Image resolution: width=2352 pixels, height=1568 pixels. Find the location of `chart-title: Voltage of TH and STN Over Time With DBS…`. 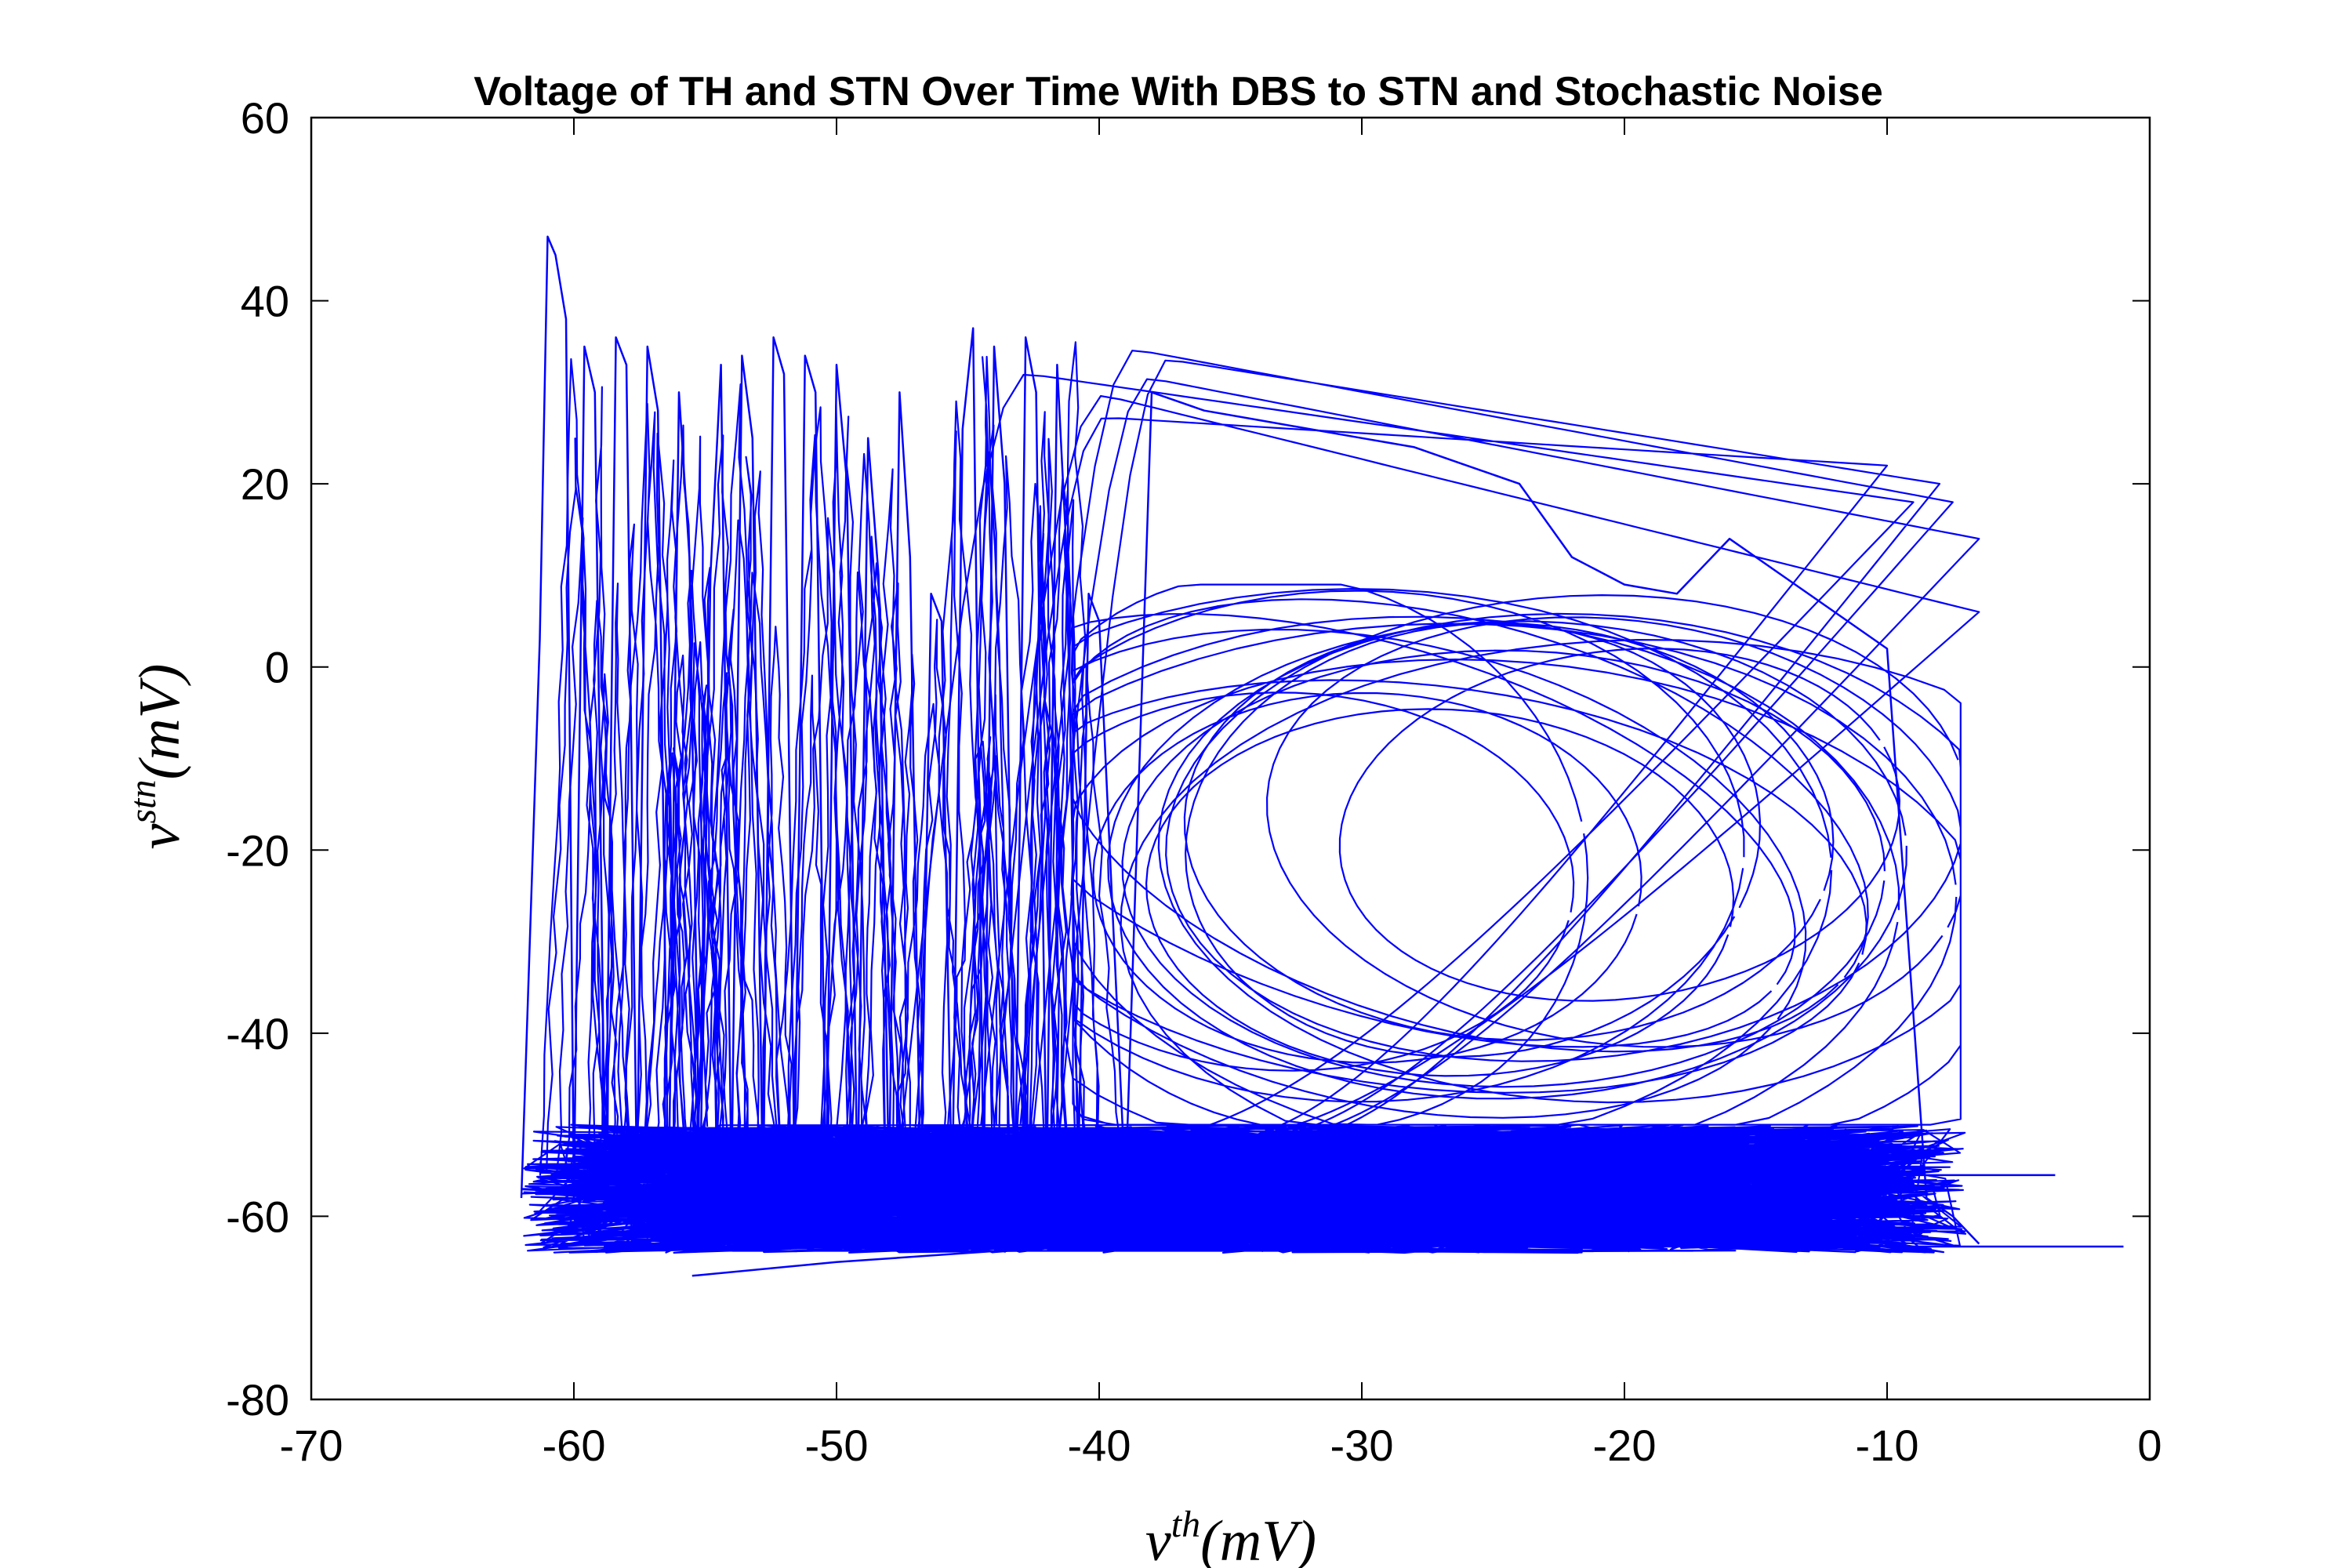

chart-title: Voltage of TH and STN Over Time With DBS… is located at coordinates (1178, 91).